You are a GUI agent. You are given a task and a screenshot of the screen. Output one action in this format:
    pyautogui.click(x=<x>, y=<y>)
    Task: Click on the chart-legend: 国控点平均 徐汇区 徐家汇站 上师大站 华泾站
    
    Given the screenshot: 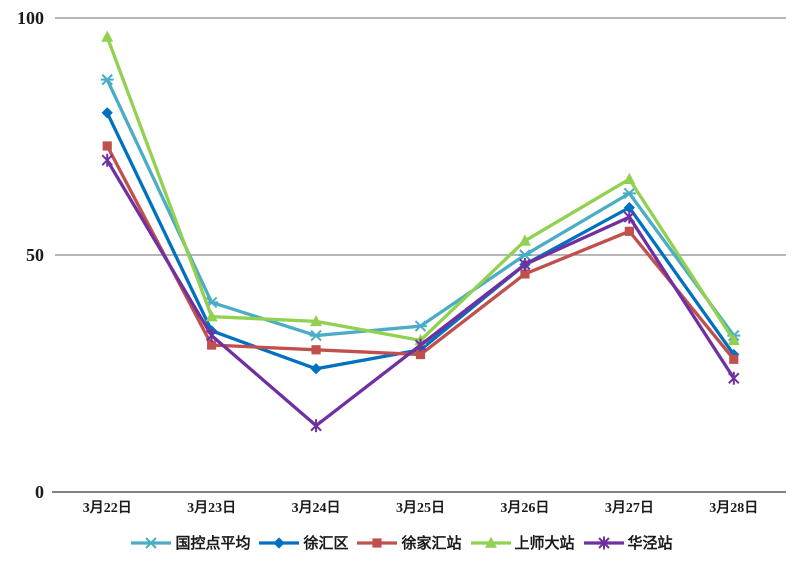 What is the action you would take?
    pyautogui.click(x=402, y=542)
    